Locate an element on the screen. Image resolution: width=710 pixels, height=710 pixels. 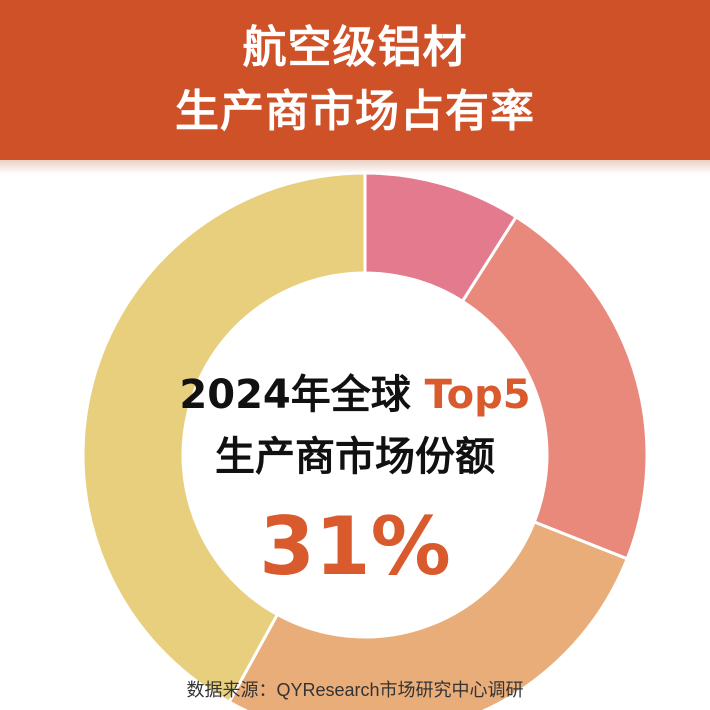
title-line-1: 航空级铝材 is located at coordinates (355, 47).